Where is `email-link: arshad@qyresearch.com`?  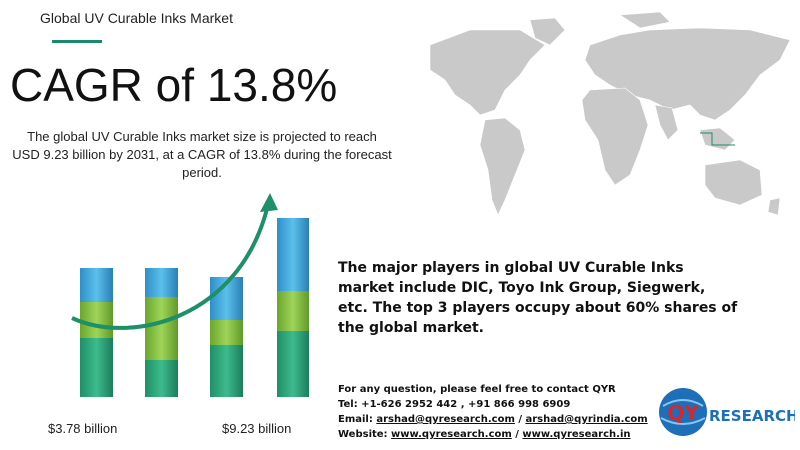 email-link: arshad@qyresearch.com is located at coordinates (445, 419).